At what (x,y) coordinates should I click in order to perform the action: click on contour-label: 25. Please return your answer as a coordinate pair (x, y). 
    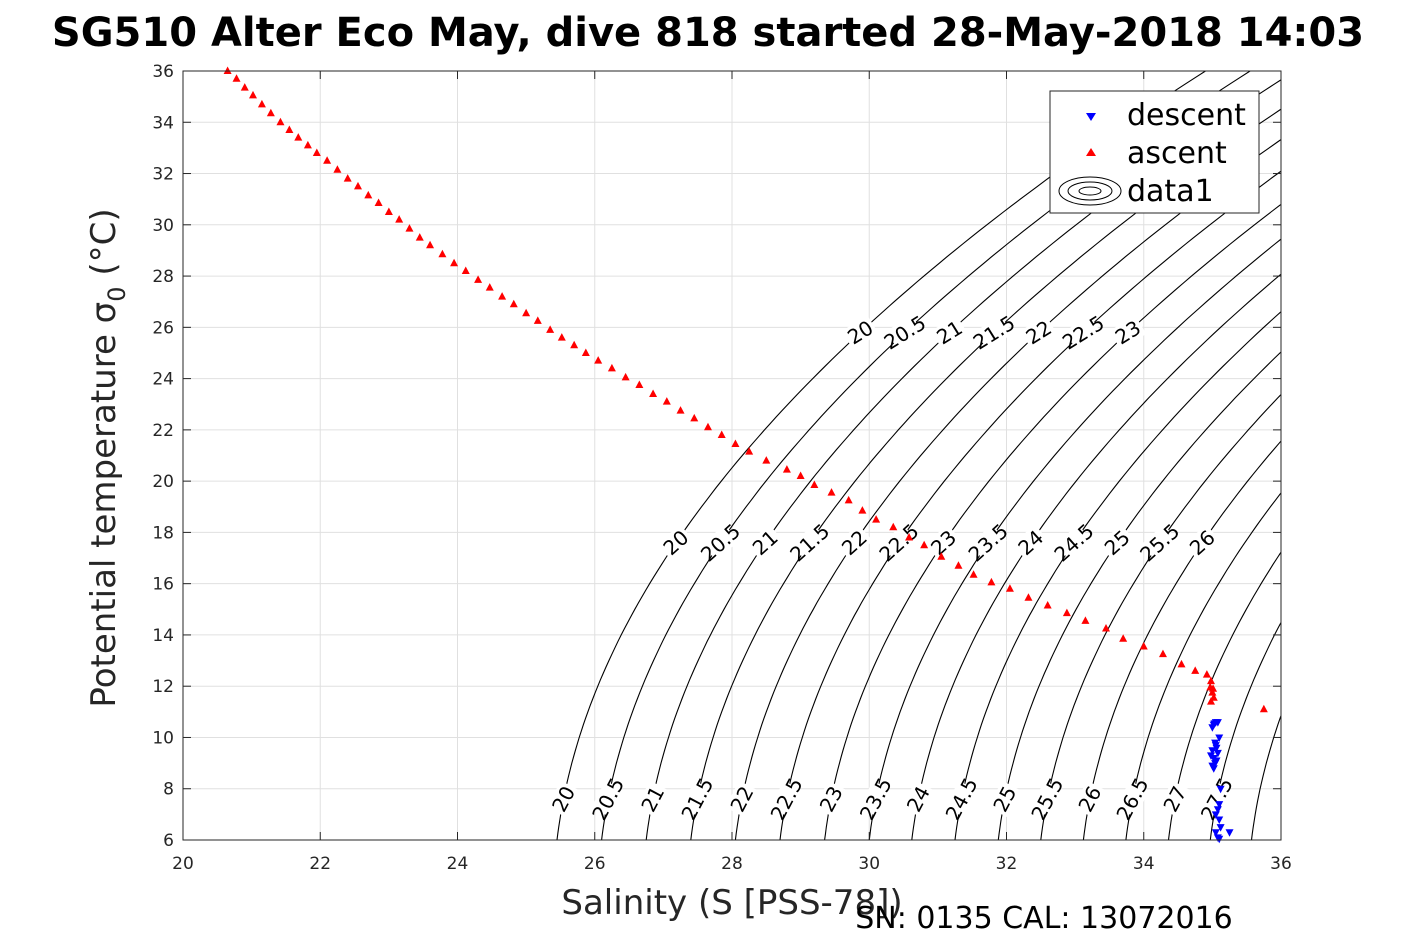
    Looking at the image, I should click on (1004, 799).